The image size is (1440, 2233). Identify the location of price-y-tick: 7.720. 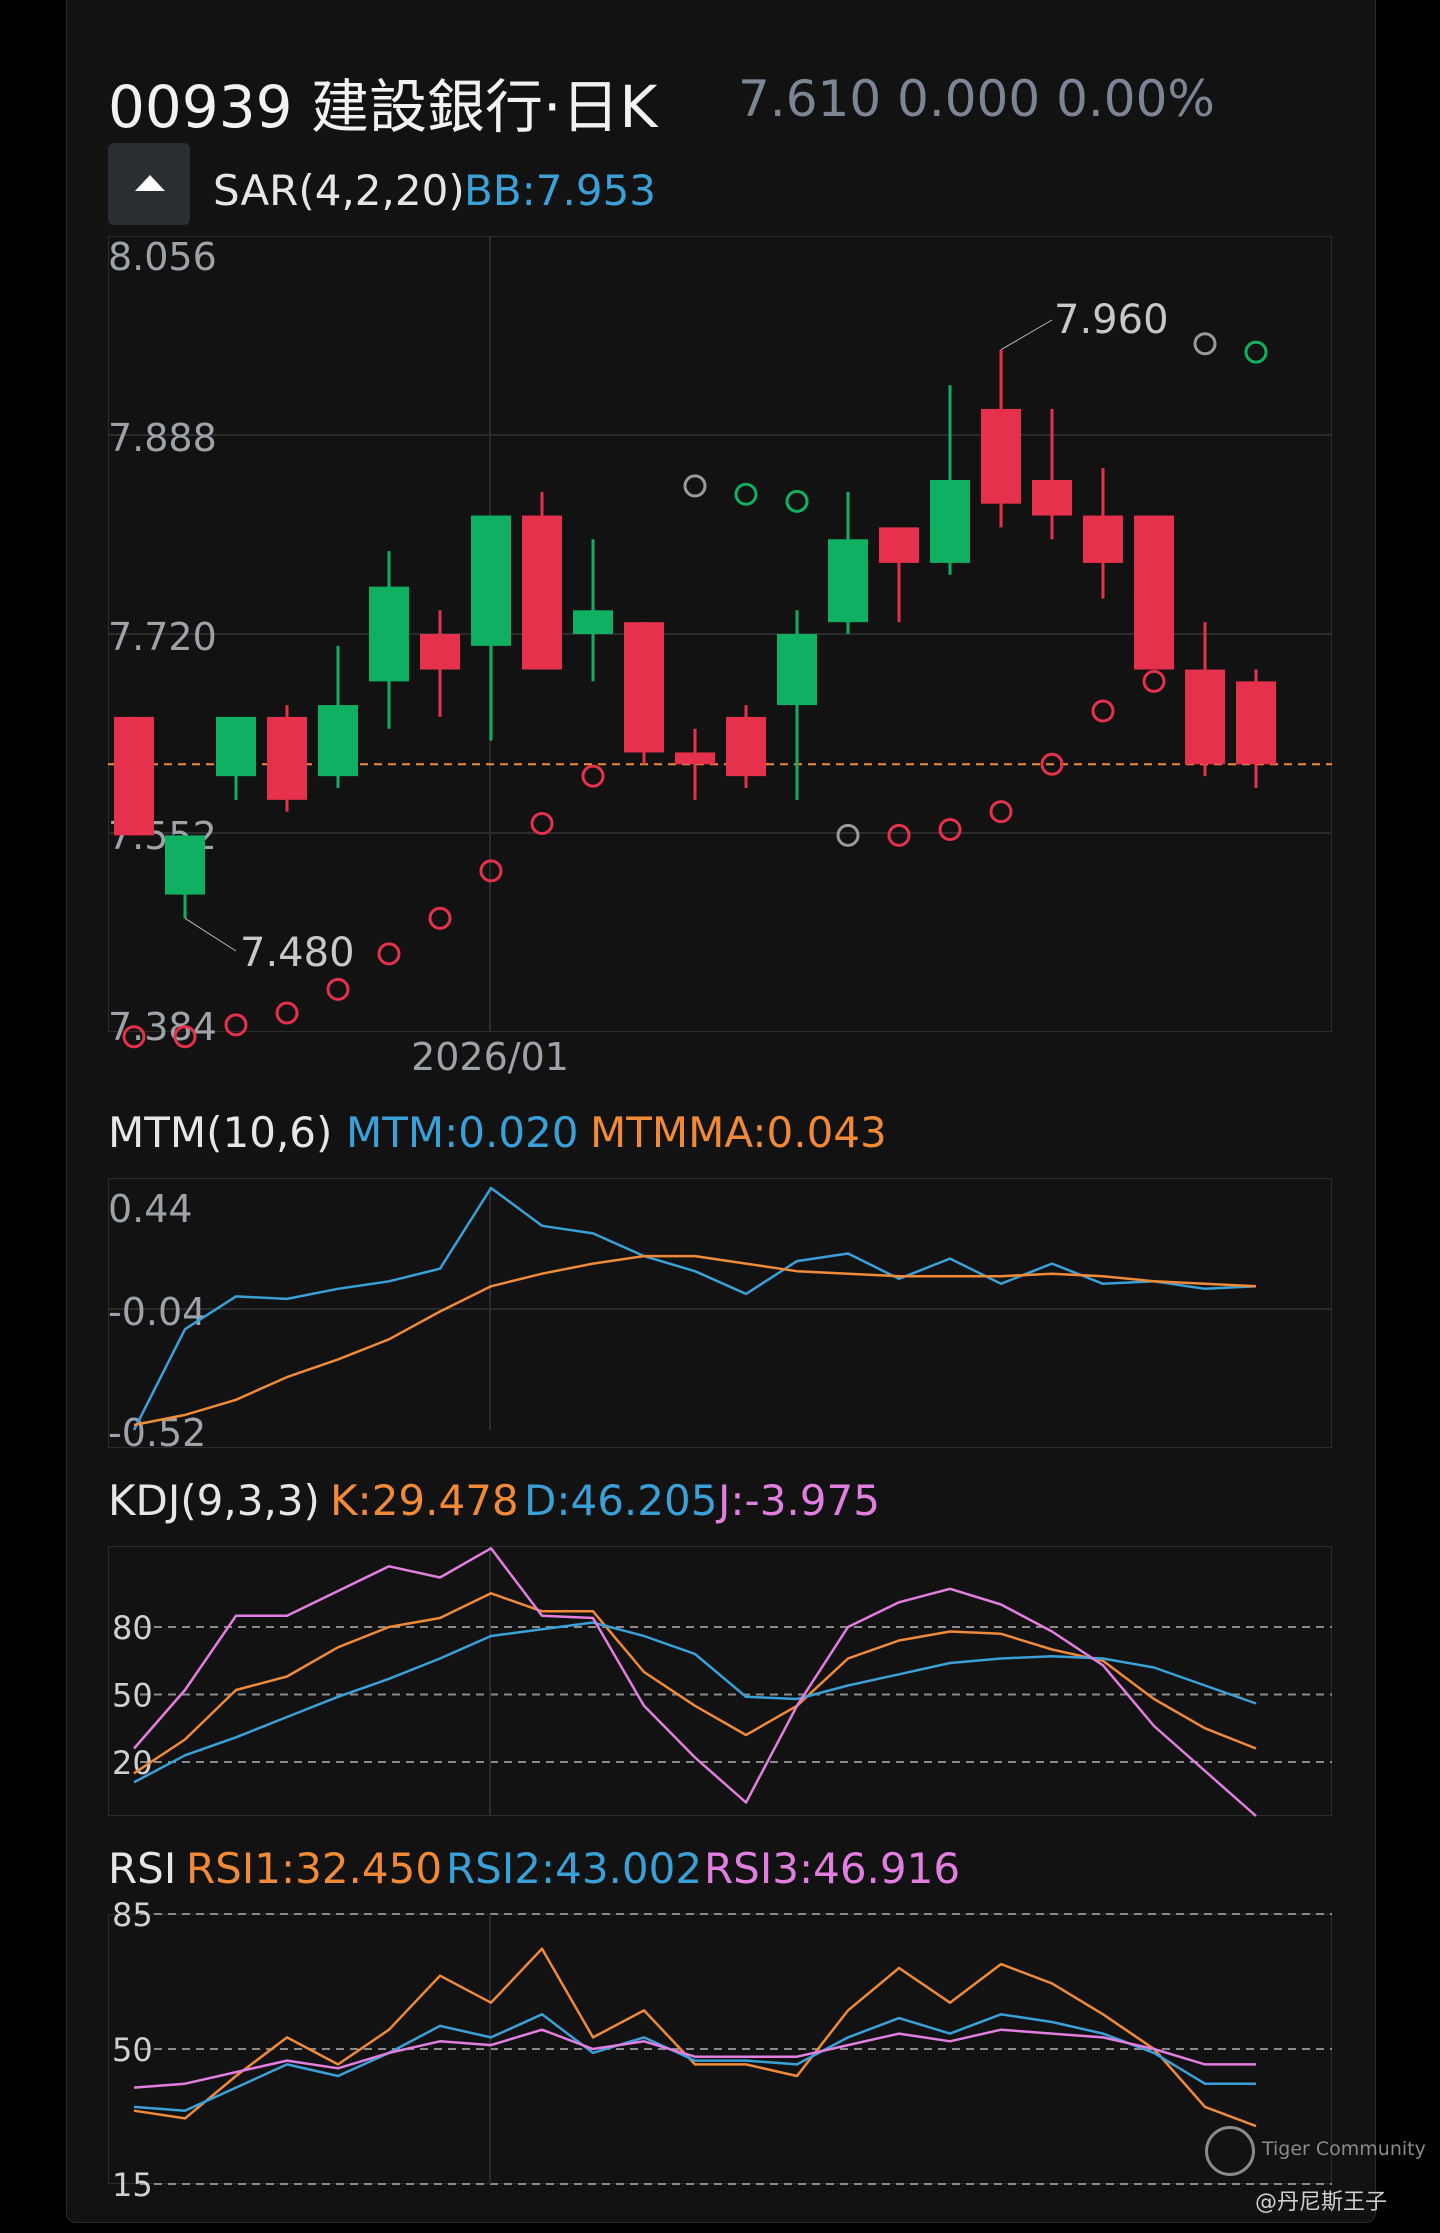
(162, 637).